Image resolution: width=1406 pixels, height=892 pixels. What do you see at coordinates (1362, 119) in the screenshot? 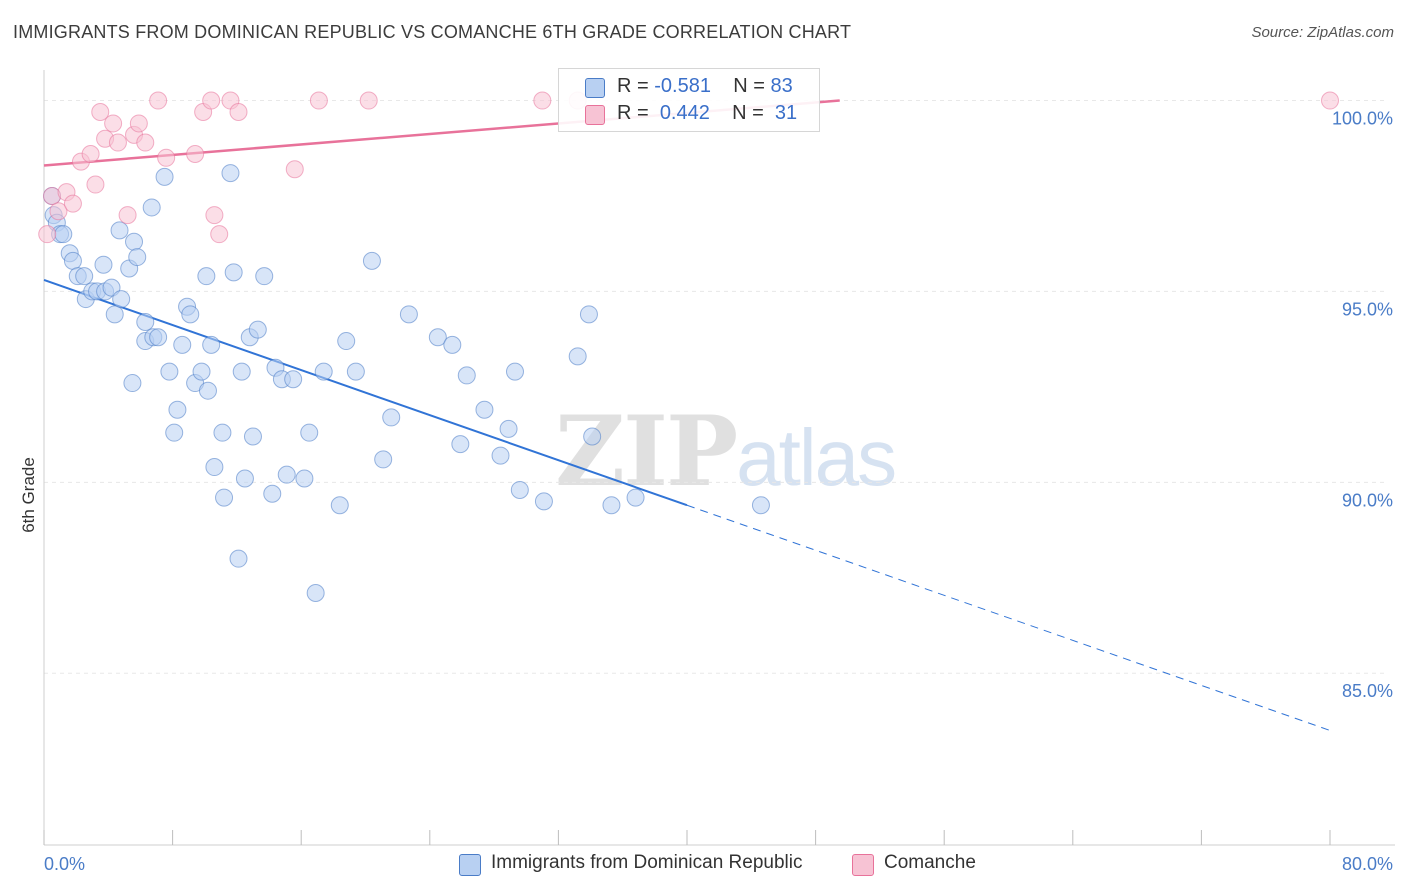
I see `y-tick-label: 100.0%` at bounding box center [1362, 119].